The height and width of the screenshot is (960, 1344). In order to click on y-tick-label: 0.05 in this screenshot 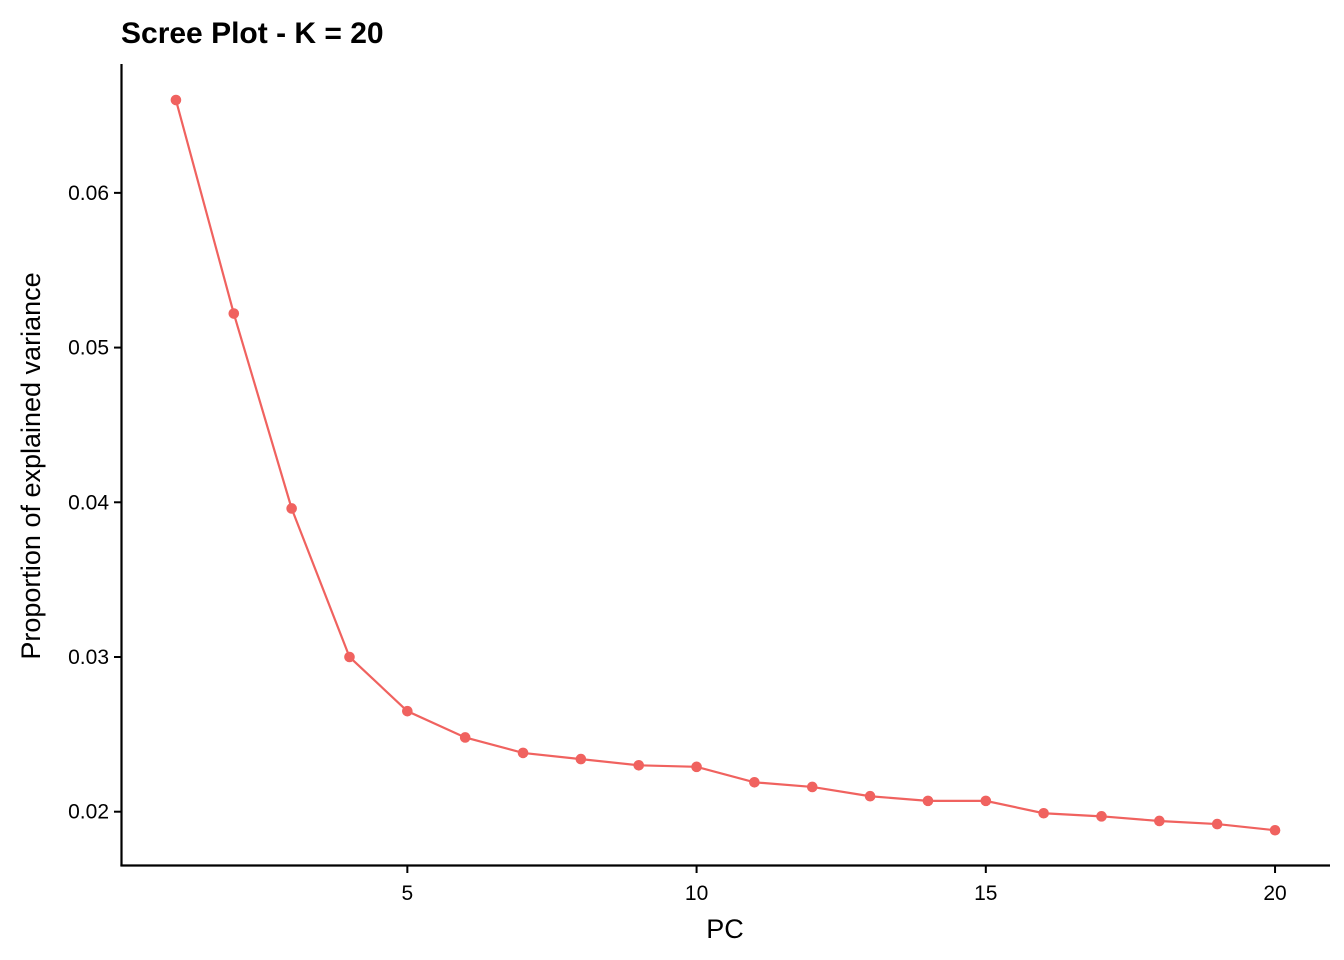, I will do `click(88, 348)`.